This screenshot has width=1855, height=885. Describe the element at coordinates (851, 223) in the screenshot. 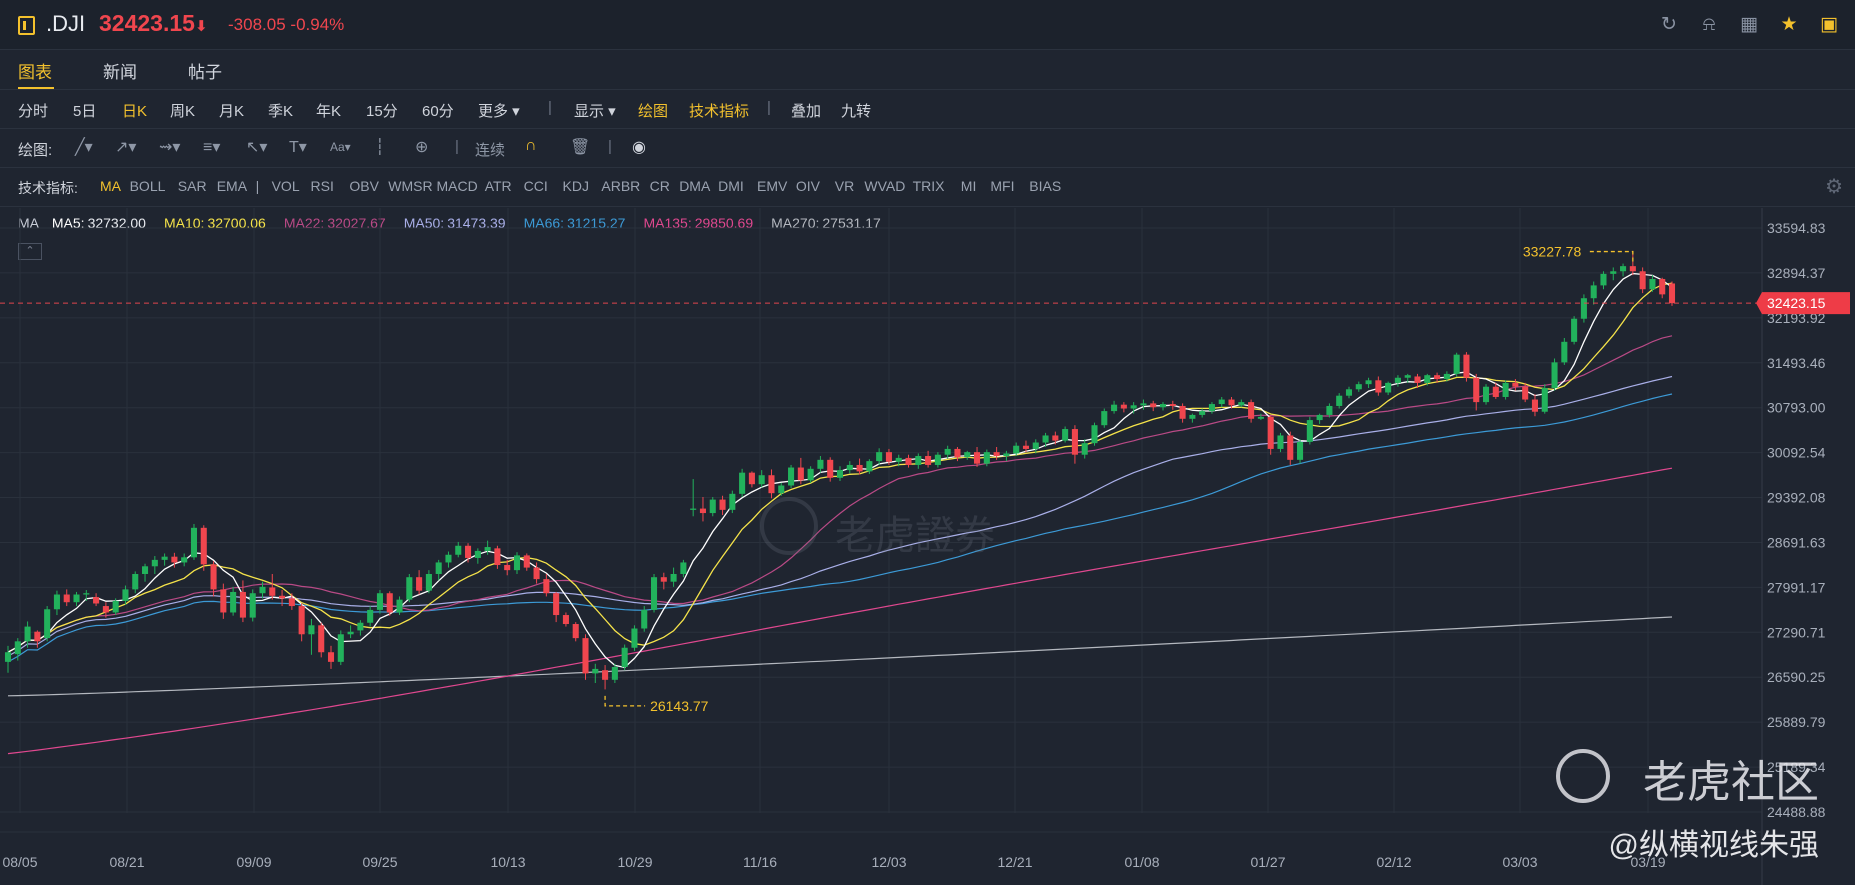

I see `ma-value: 27531.17` at that location.